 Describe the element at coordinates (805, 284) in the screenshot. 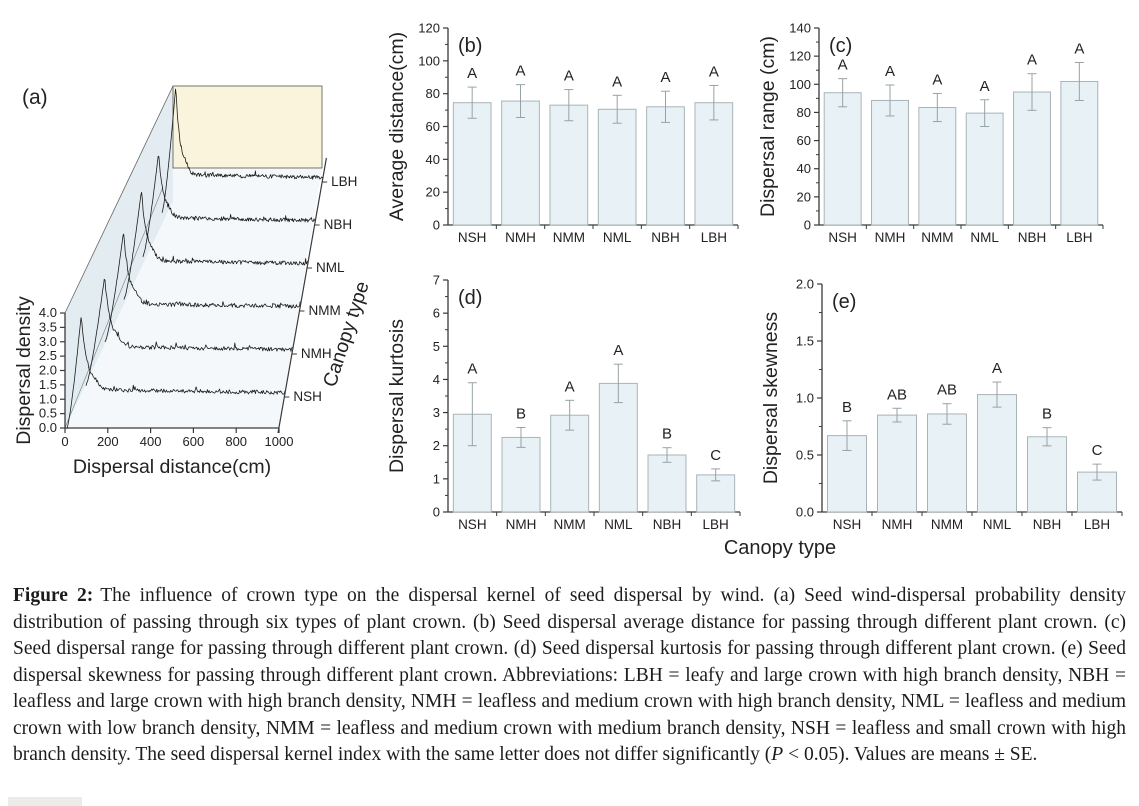

I see `y-tick-label: 2.0` at that location.